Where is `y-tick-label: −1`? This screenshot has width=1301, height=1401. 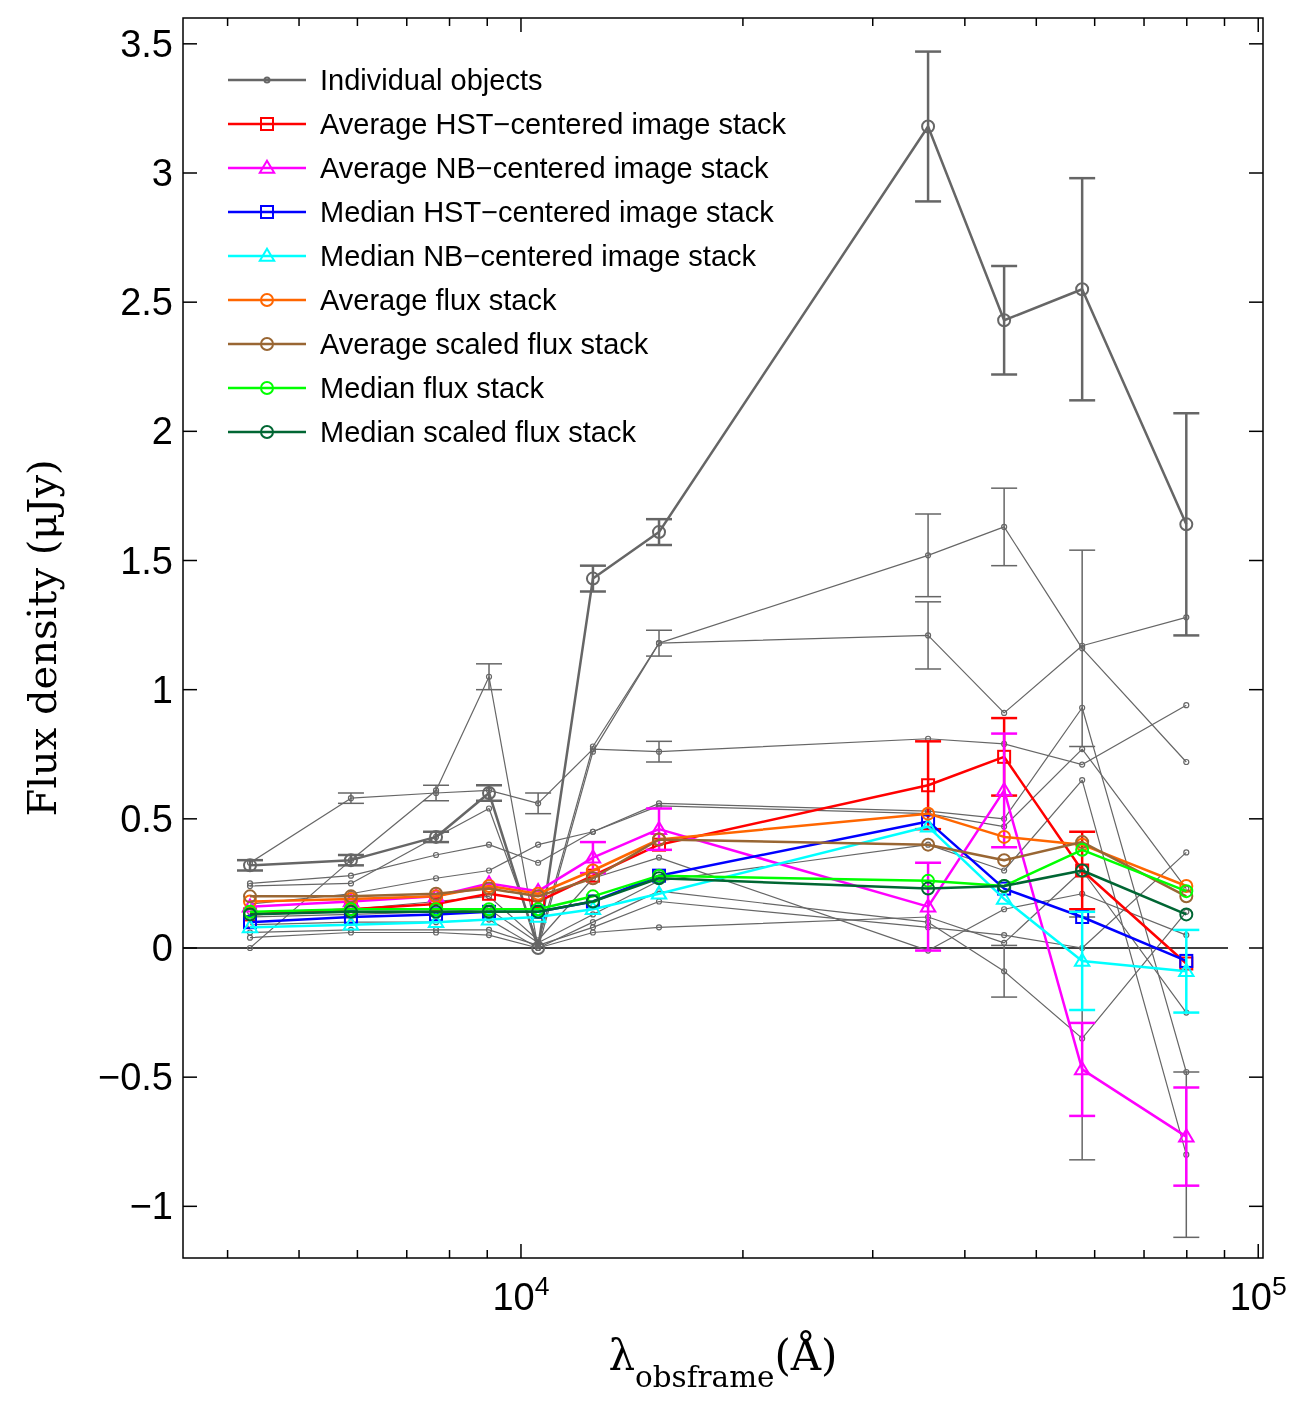
y-tick-label: −1 is located at coordinates (151, 1206).